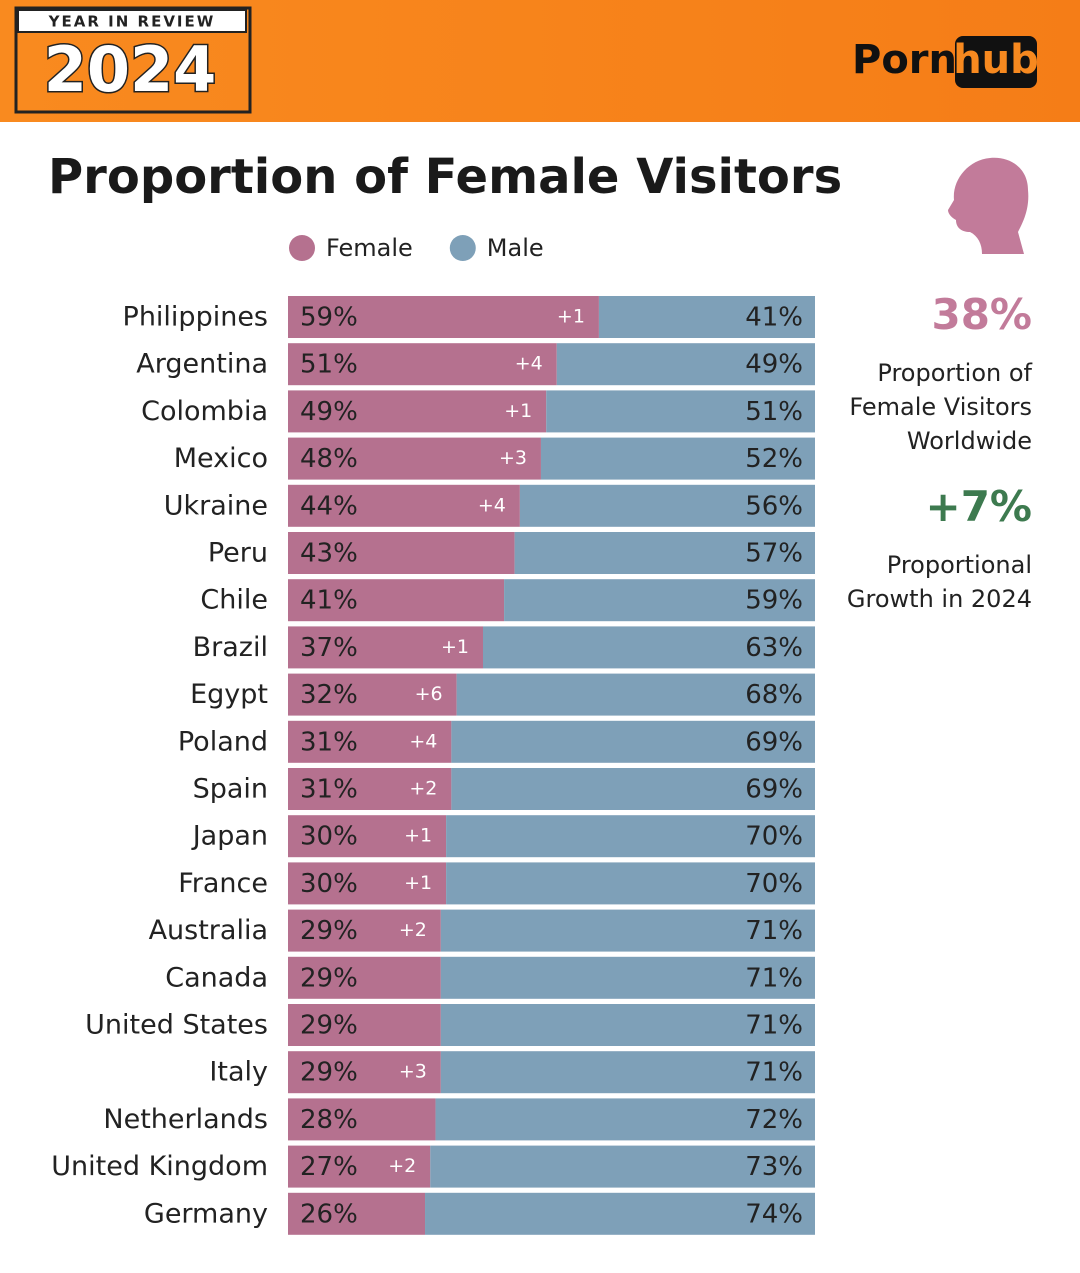  What do you see at coordinates (221, 458) in the screenshot?
I see `category-label: Mexico` at bounding box center [221, 458].